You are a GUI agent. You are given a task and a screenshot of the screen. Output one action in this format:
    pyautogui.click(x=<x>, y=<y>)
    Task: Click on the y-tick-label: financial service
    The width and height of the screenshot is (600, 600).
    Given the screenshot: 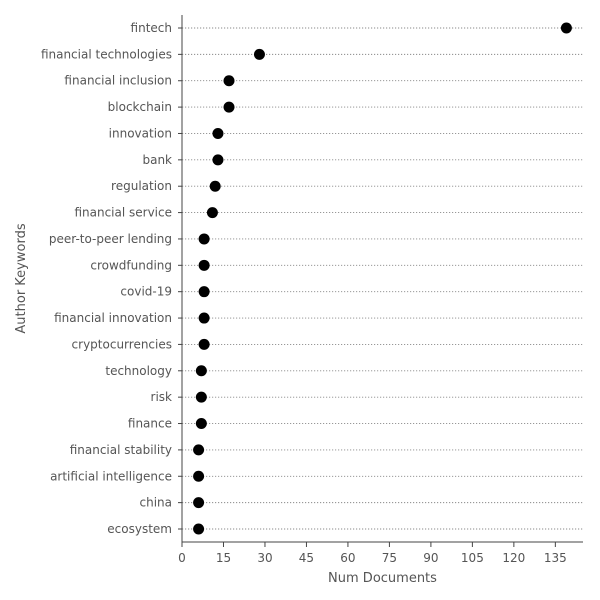 What is the action you would take?
    pyautogui.click(x=123, y=213)
    